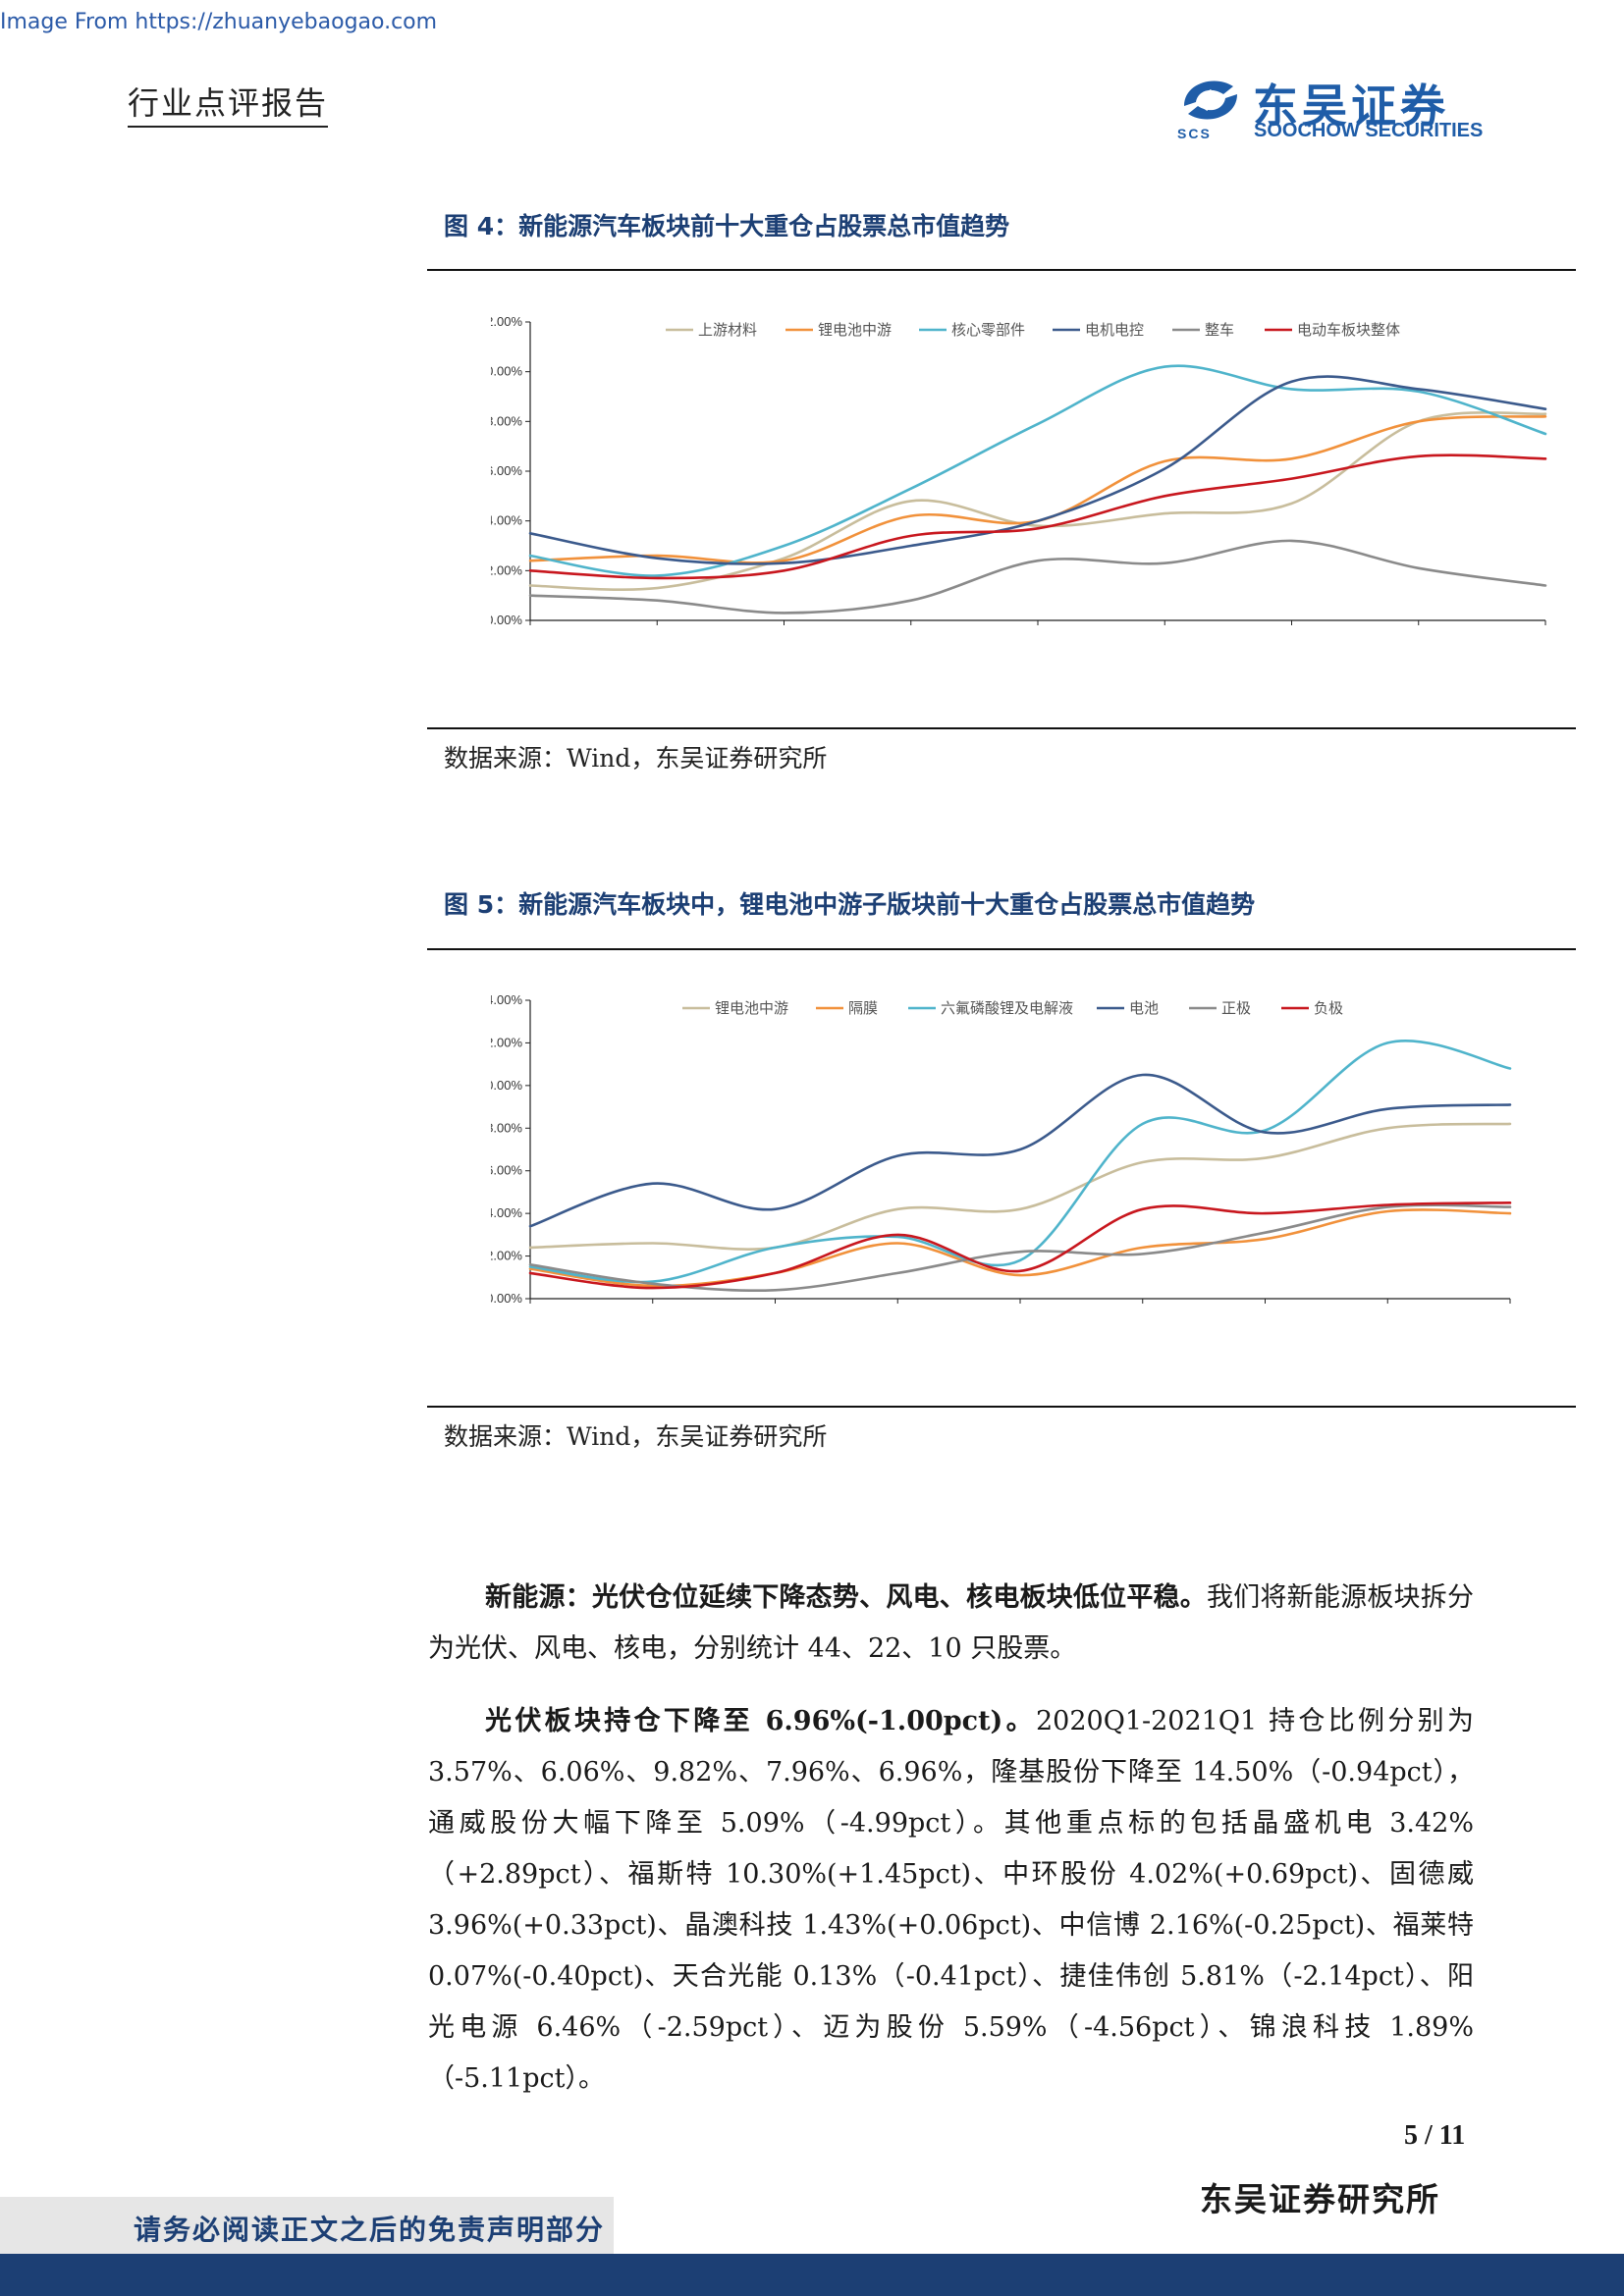  Describe the element at coordinates (1001, 1407) in the screenshot. I see `figure-5-bottom-rule` at that location.